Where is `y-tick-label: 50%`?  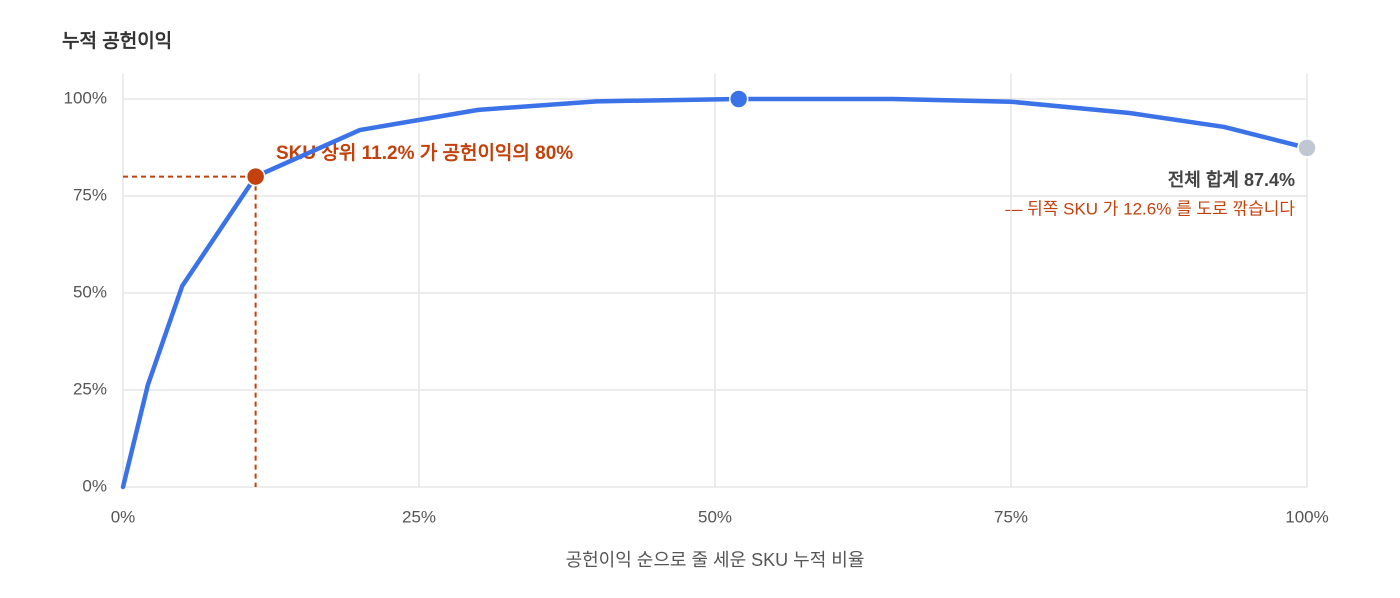 y-tick-label: 50% is located at coordinates (90, 291).